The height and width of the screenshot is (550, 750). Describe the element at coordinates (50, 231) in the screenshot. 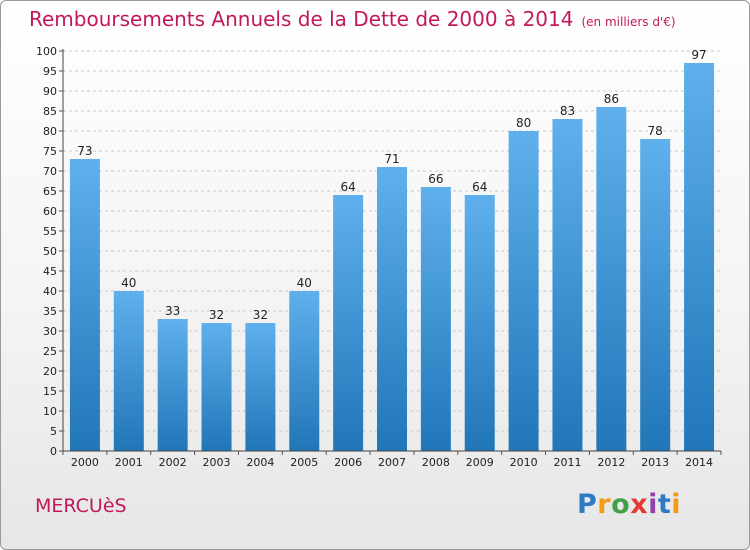

I see `y-tick-label: 55` at that location.